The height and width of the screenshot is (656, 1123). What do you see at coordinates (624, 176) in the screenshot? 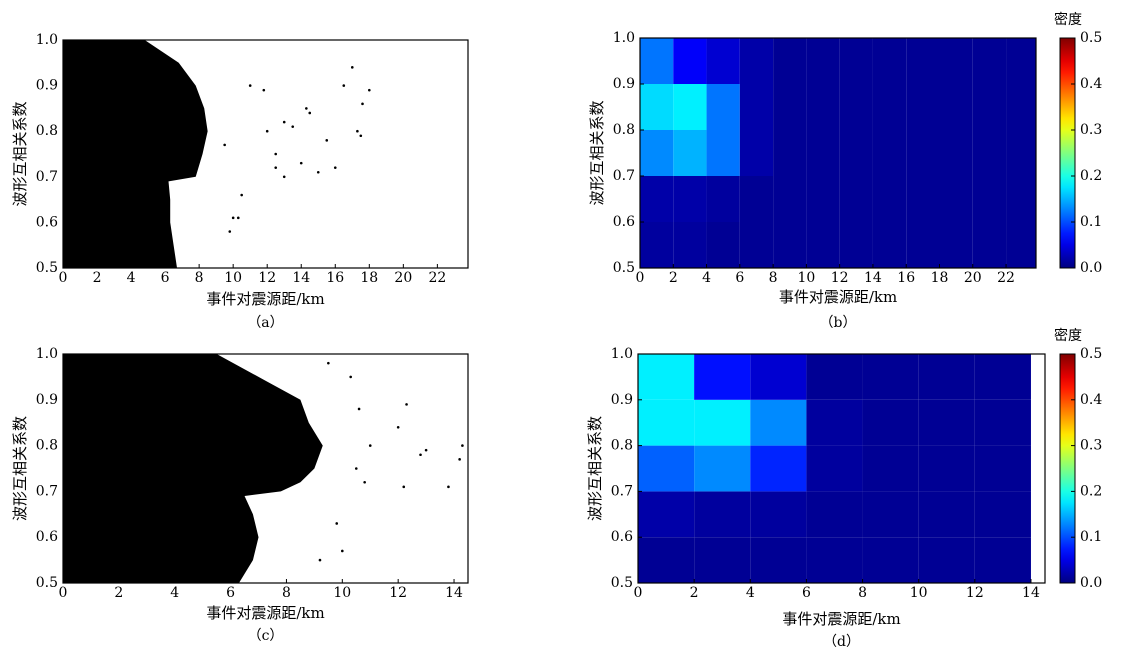
I see `y-tick-label: 0.7` at bounding box center [624, 176].